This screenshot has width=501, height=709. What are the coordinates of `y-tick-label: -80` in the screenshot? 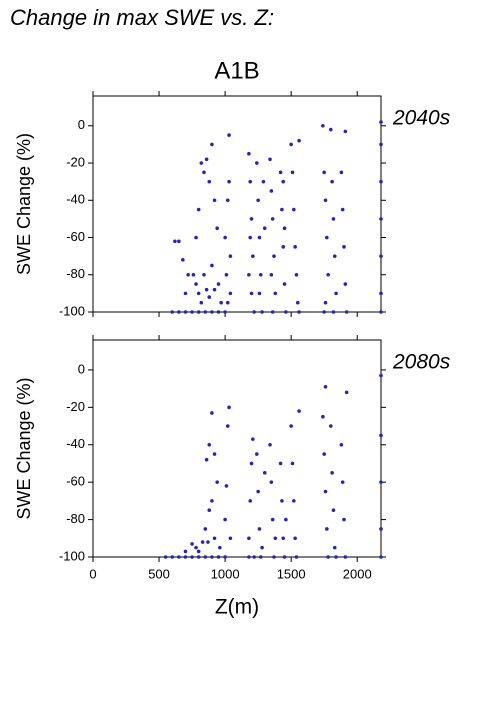 It's located at (75, 273).